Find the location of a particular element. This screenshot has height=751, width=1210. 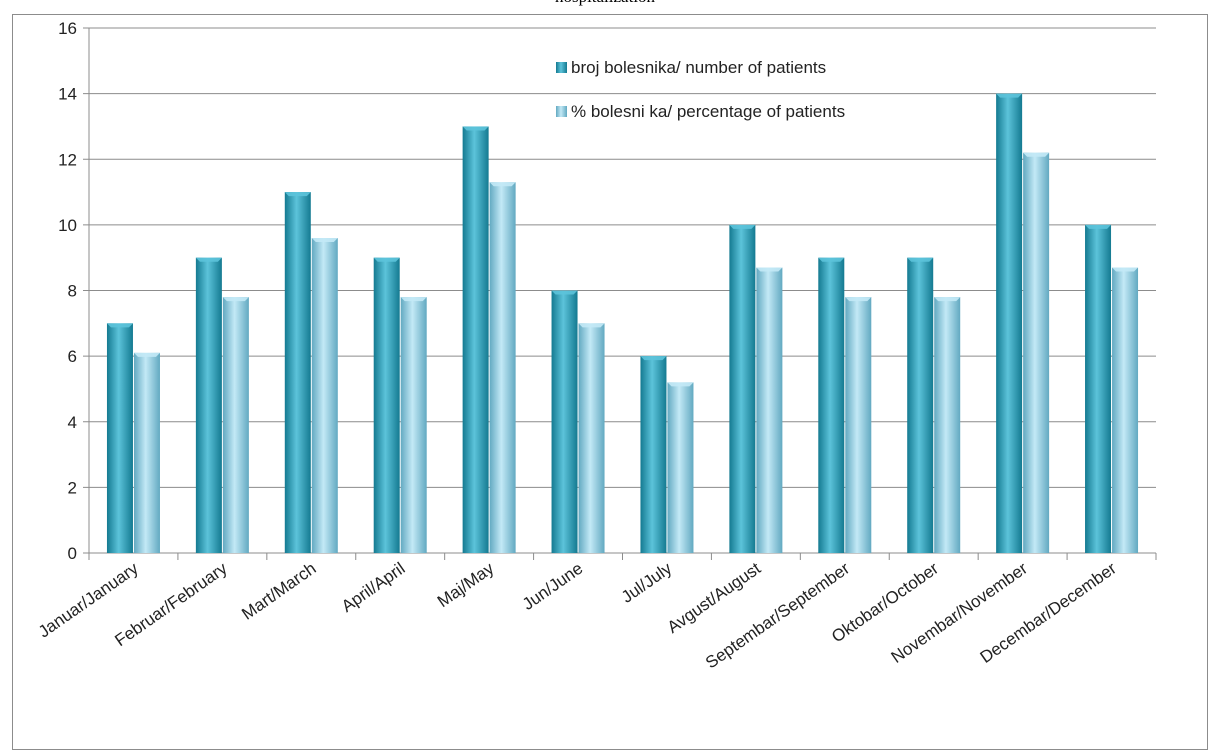

y-tick-label: 2 is located at coordinates (72, 487).